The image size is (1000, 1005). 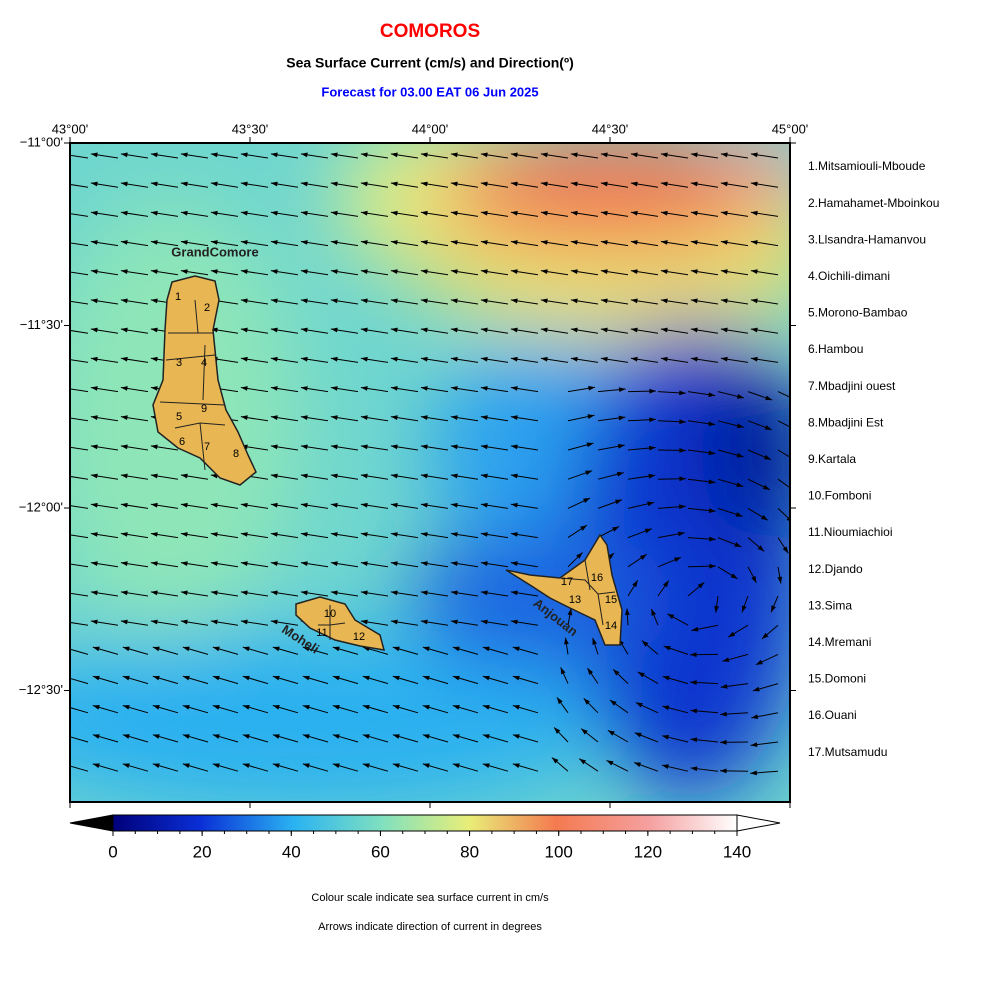 What do you see at coordinates (429, 91) in the screenshot?
I see `forecast: Forecast for 03.00 EAT 06 Jun 2025` at bounding box center [429, 91].